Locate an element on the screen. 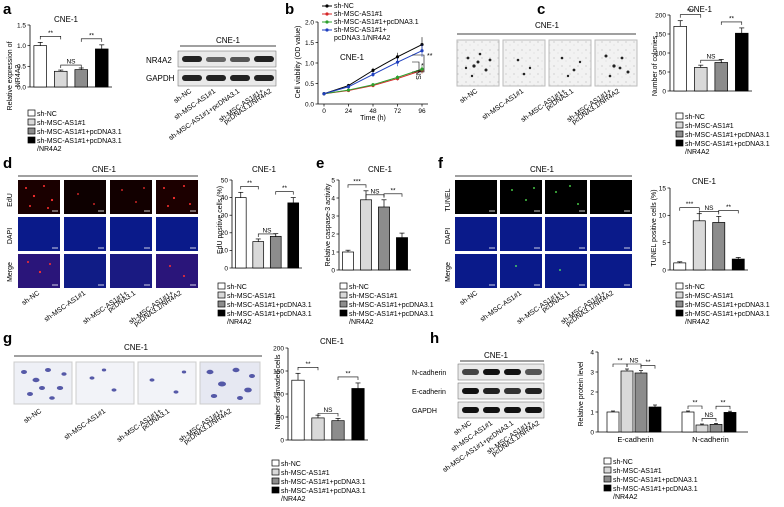 Image resolution: width=784 pixels, height=507 pixels. legend-swatch-pc is located at coordinates (31, 131).